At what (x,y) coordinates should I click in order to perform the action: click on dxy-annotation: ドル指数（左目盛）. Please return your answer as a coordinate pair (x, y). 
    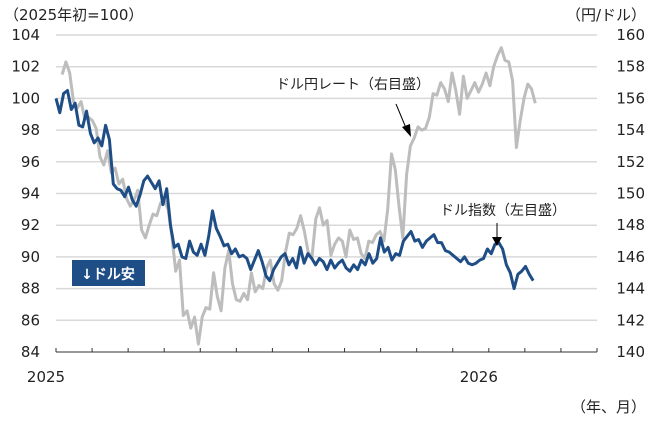
    Looking at the image, I should click on (503, 211).